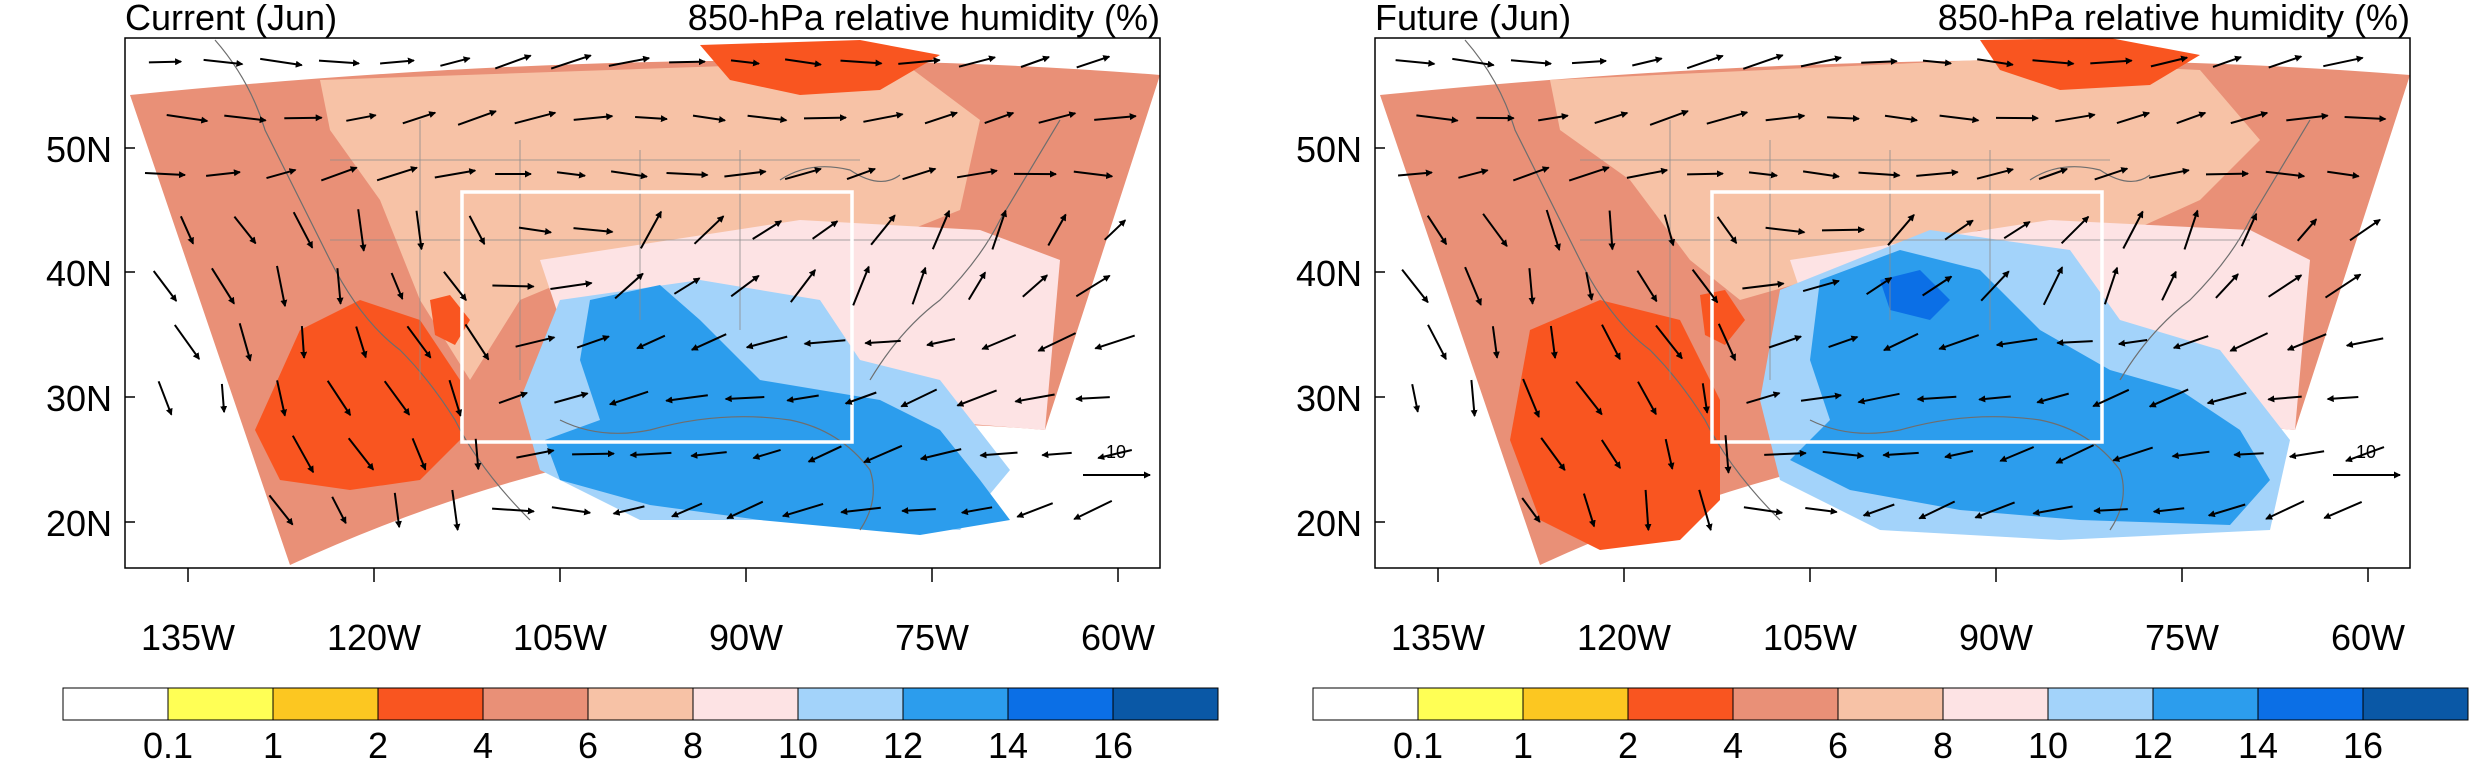  Describe the element at coordinates (2215, 250) in the screenshot. I see `east-coast` at that location.